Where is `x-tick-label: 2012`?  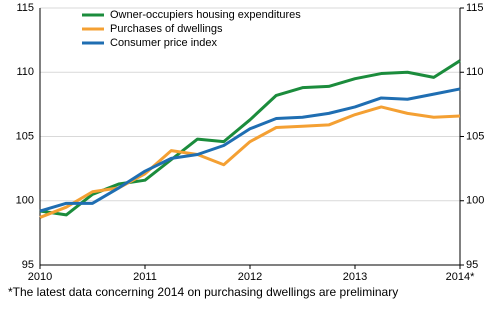 x-tick-label: 2012 is located at coordinates (250, 277).